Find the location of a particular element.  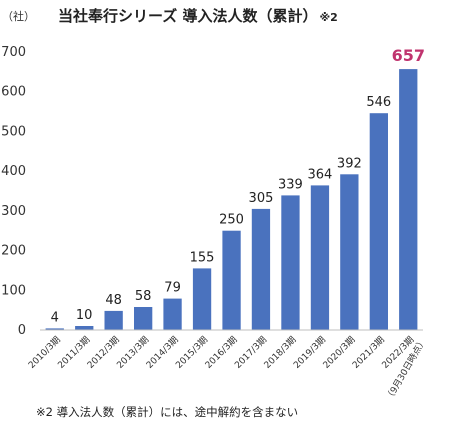

data-label: 546 is located at coordinates (378, 102).